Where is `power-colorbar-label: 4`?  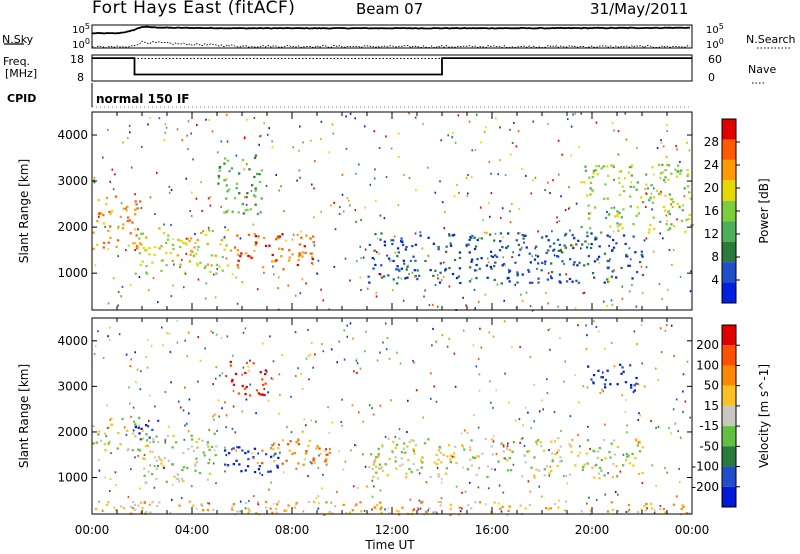 power-colorbar-label: 4 is located at coordinates (715, 280).